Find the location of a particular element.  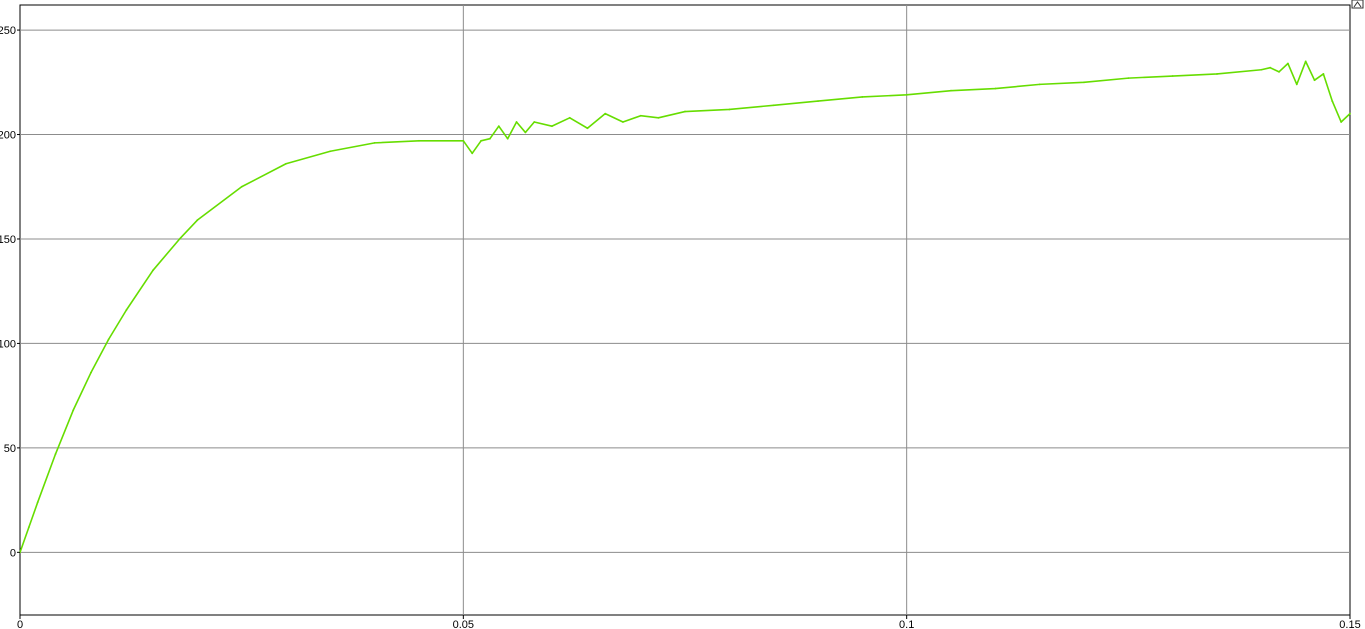

x-tick-label: 0.15 is located at coordinates (1349, 624).